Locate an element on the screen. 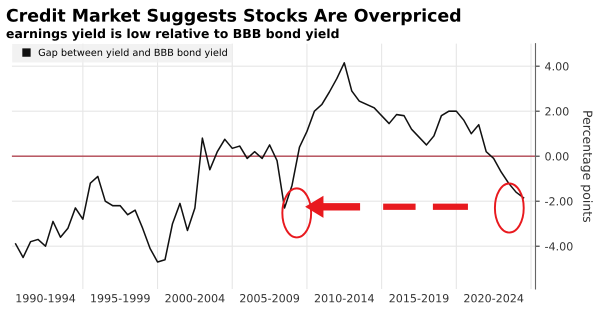 The image size is (595, 336). x-tick-label: 2000-2004 is located at coordinates (195, 298).